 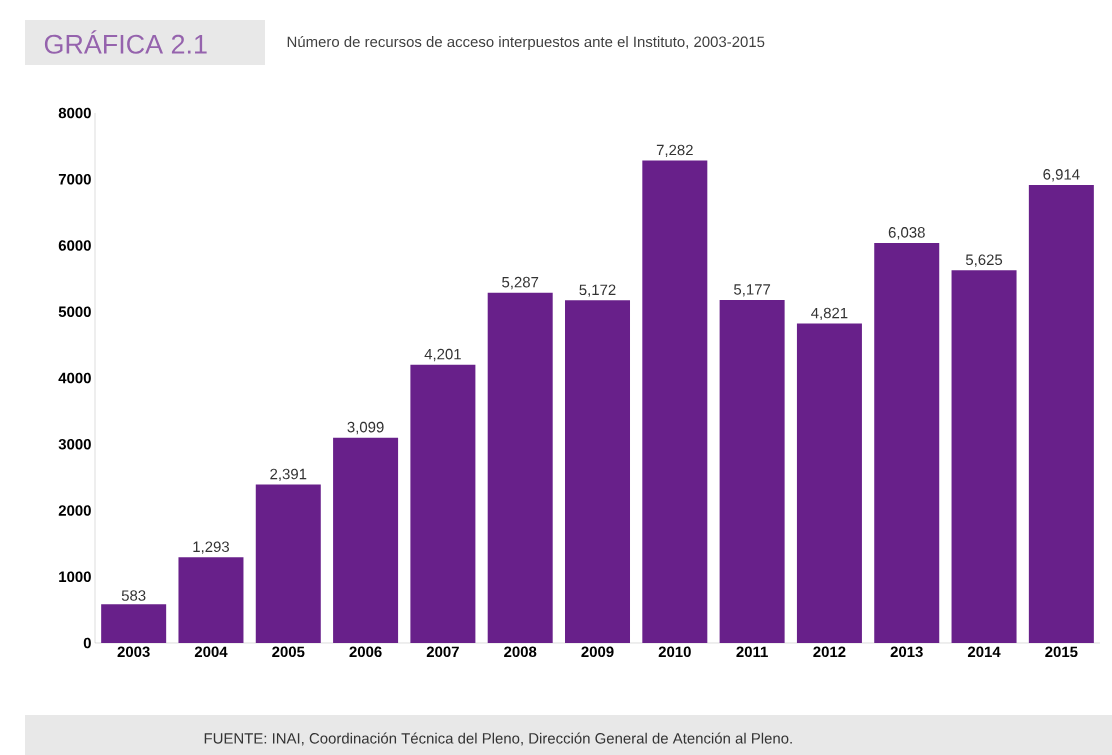 What do you see at coordinates (133, 595) in the screenshot?
I see `data-label: 583` at bounding box center [133, 595].